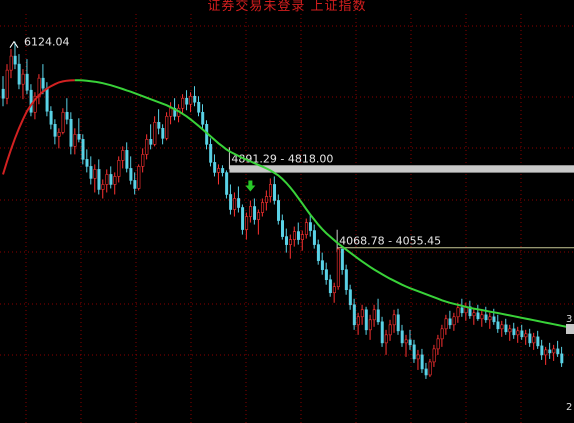 The width and height of the screenshot is (574, 423). What do you see at coordinates (569, 407) in the screenshot?
I see `edge-label-bottom: 2` at bounding box center [569, 407].